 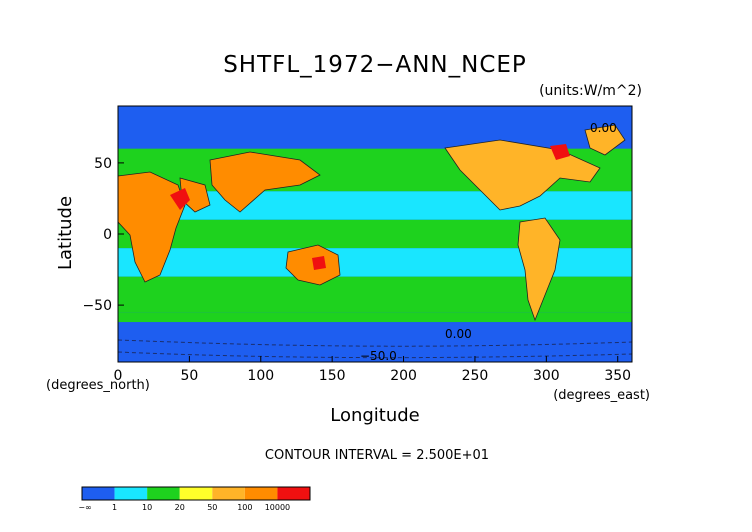 What do you see at coordinates (277, 507) in the screenshot?
I see `colorbar-tick-label-5: 10000` at bounding box center [277, 507].